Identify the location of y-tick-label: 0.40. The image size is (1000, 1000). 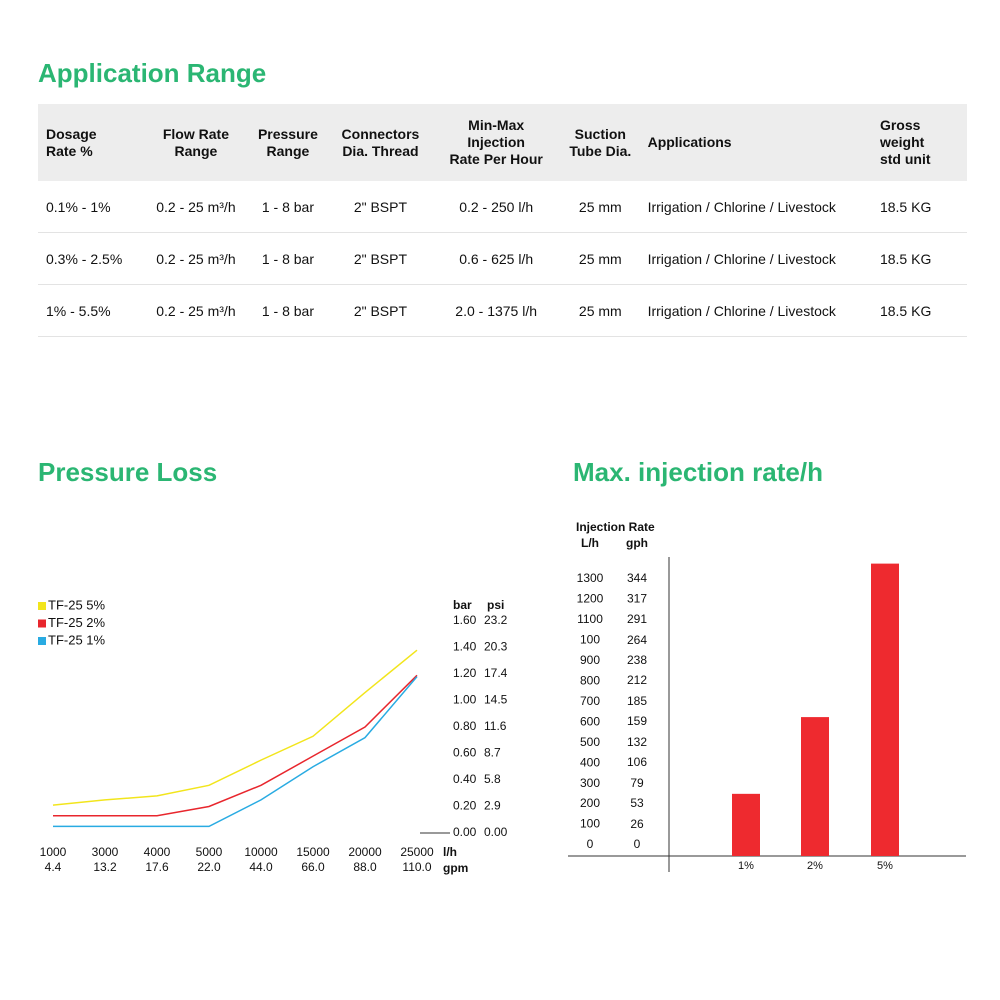
(465, 779).